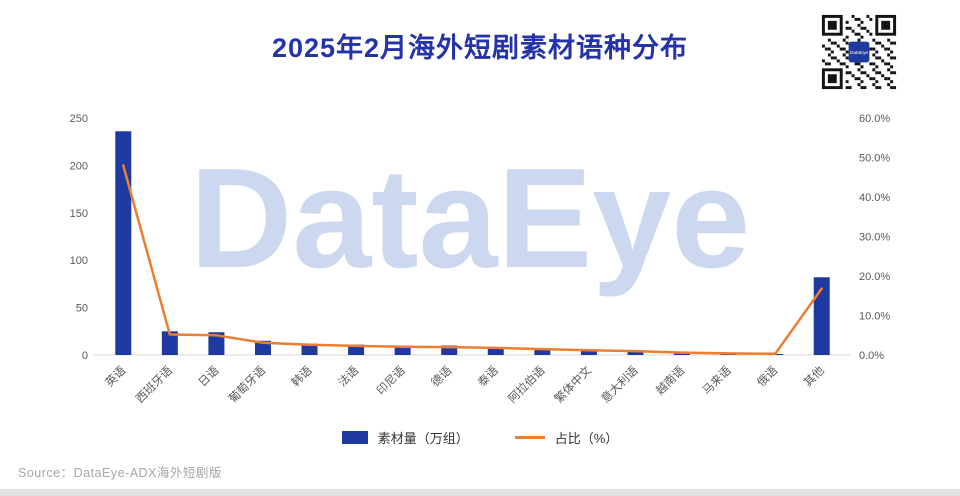  Describe the element at coordinates (85, 356) in the screenshot. I see `svg-text: 0` at that location.